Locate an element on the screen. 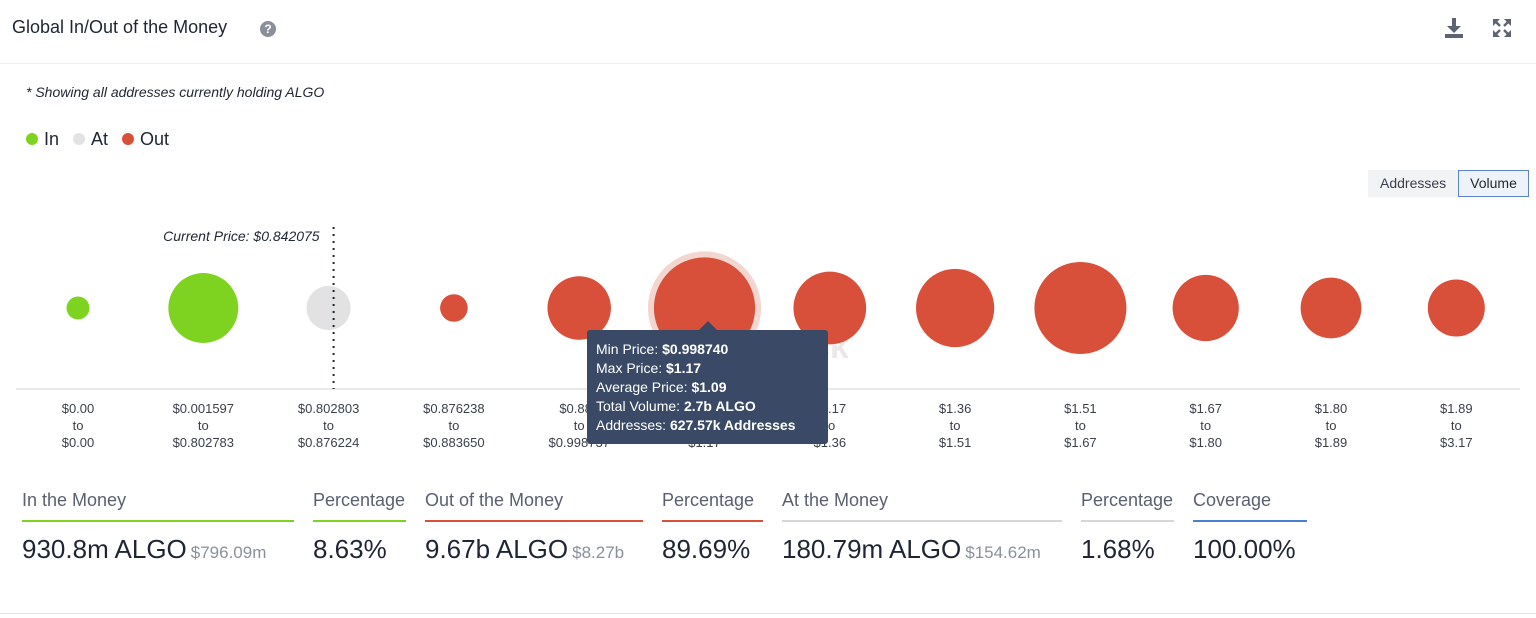 The height and width of the screenshot is (618, 1536). legend-item-out: Out is located at coordinates (145, 139).